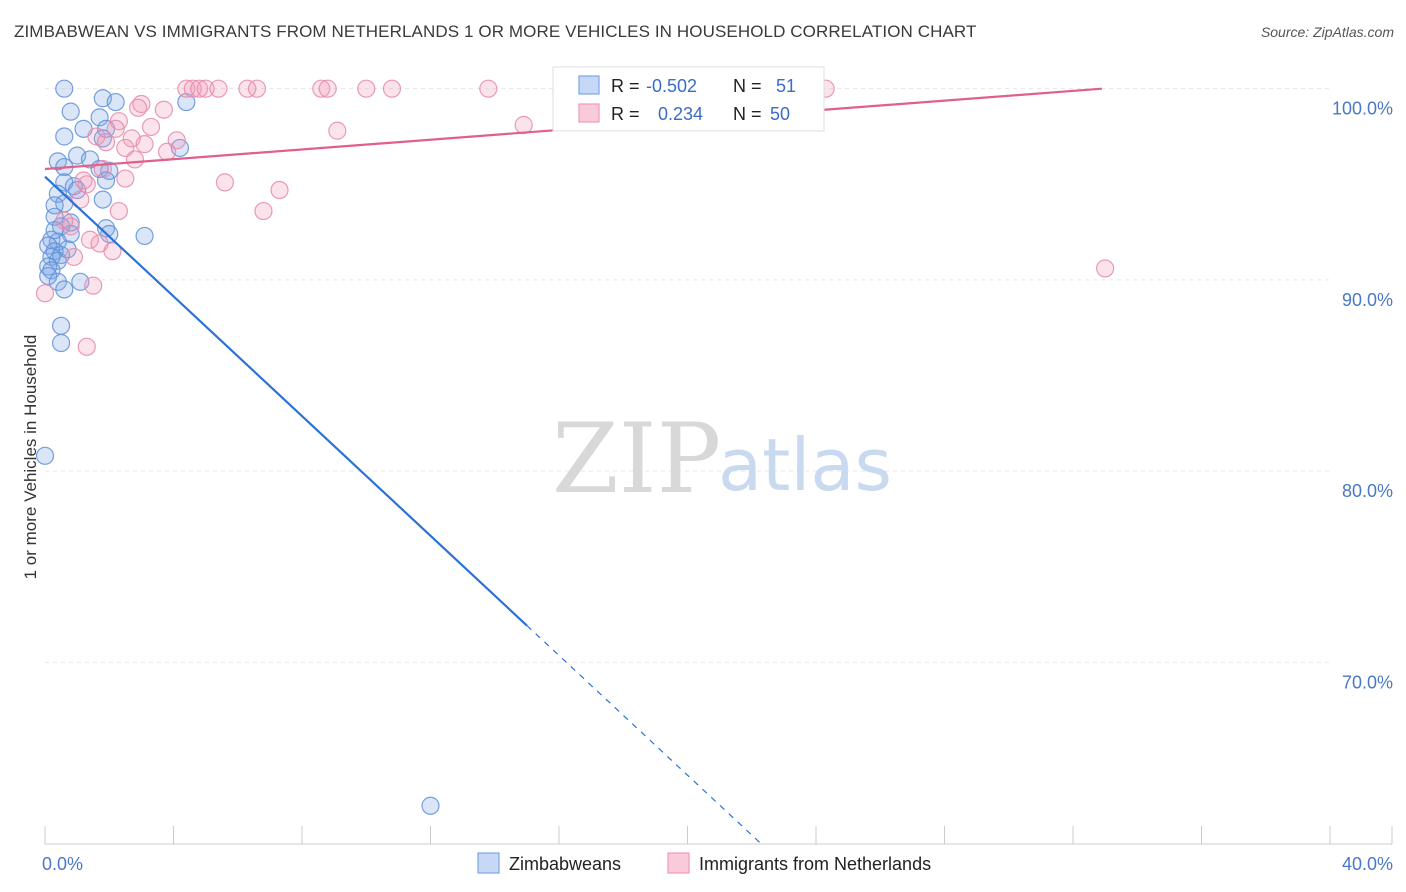  Describe the element at coordinates (688, 99) in the screenshot. I see `correlation-legend: R = -0.502 N = 51 R = 0.234 N = 50` at that location.